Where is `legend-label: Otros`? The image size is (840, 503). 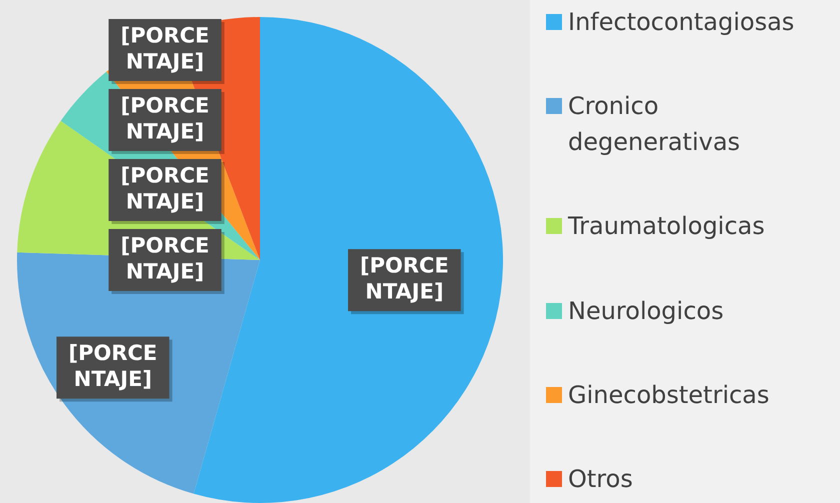
legend-label: Otros is located at coordinates (600, 479).